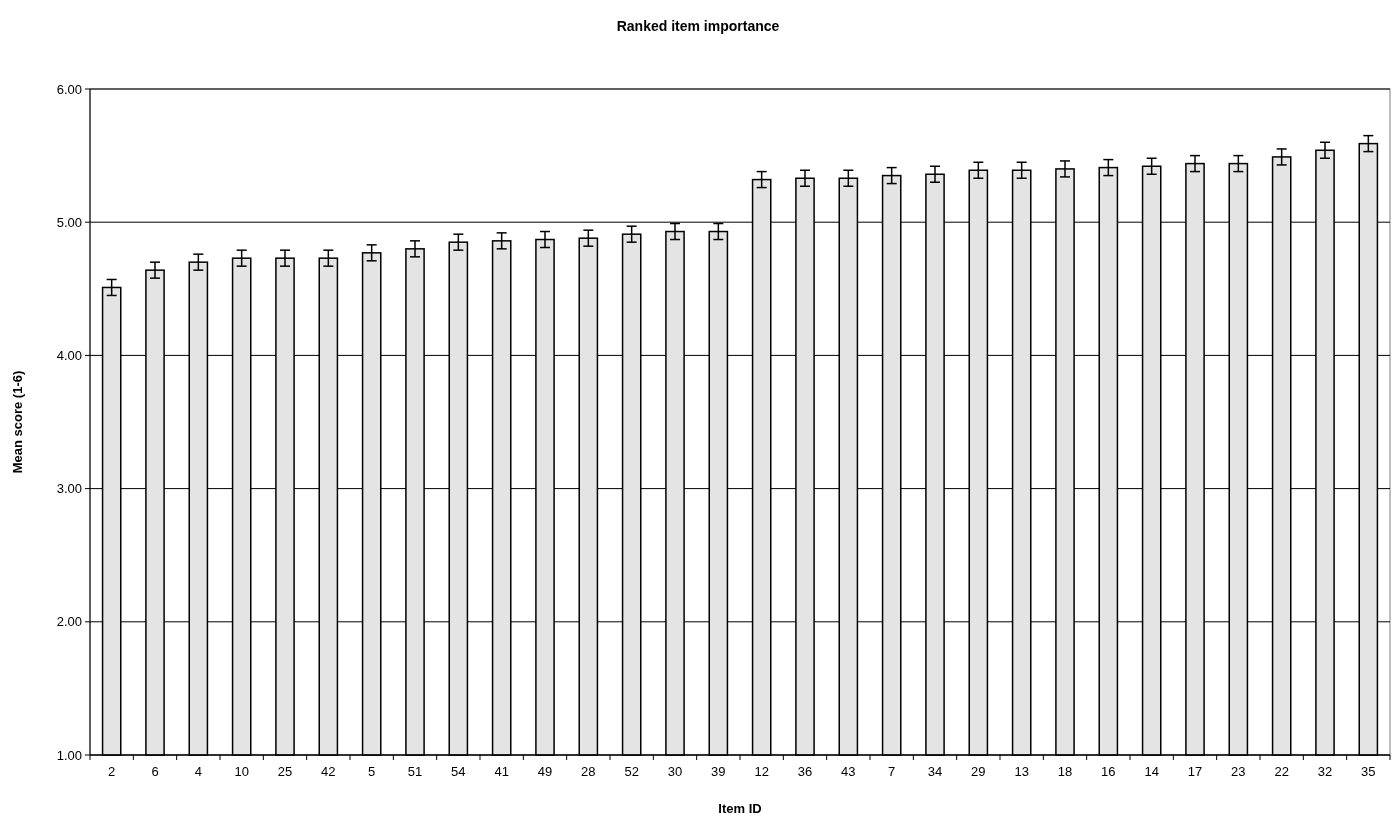  I want to click on x-tick-label: 39, so click(718, 771).